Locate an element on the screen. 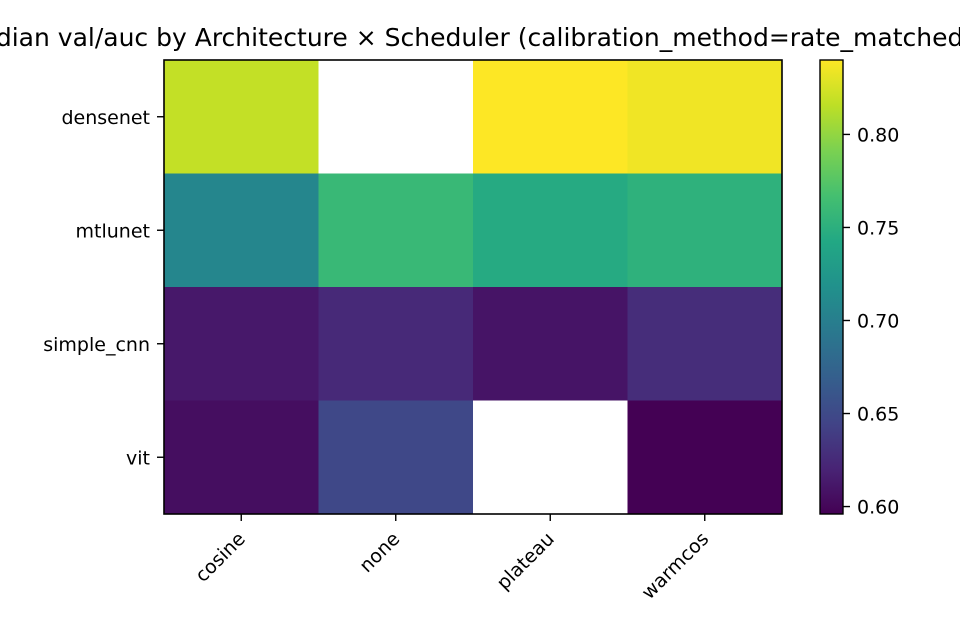 The width and height of the screenshot is (960, 640). y-tick-label: densenet is located at coordinates (105, 118).